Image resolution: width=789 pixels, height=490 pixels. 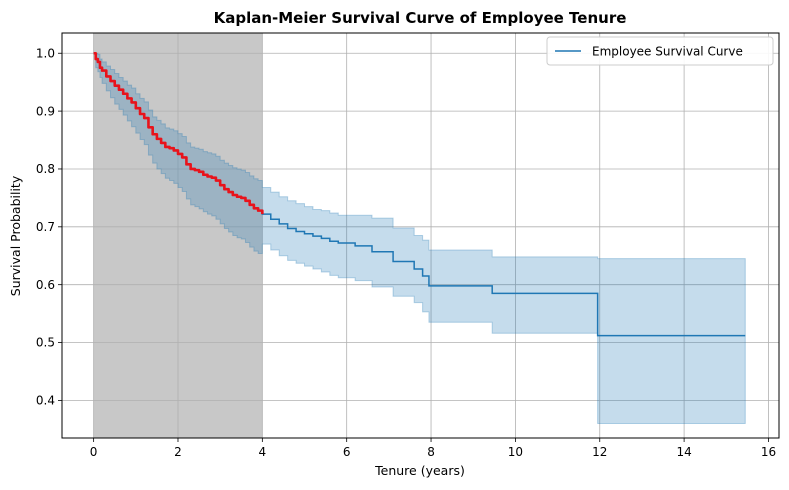 What do you see at coordinates (45, 401) in the screenshot?
I see `y-tick-label: 0.4` at bounding box center [45, 401].